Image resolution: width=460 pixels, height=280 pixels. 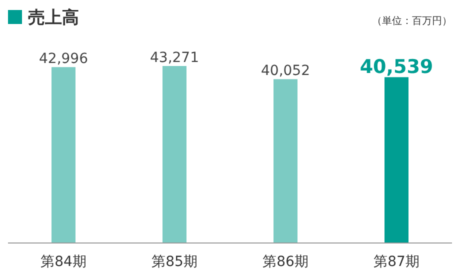 What do you see at coordinates (63, 262) in the screenshot?
I see `x-tick-label: 第84期` at bounding box center [63, 262].